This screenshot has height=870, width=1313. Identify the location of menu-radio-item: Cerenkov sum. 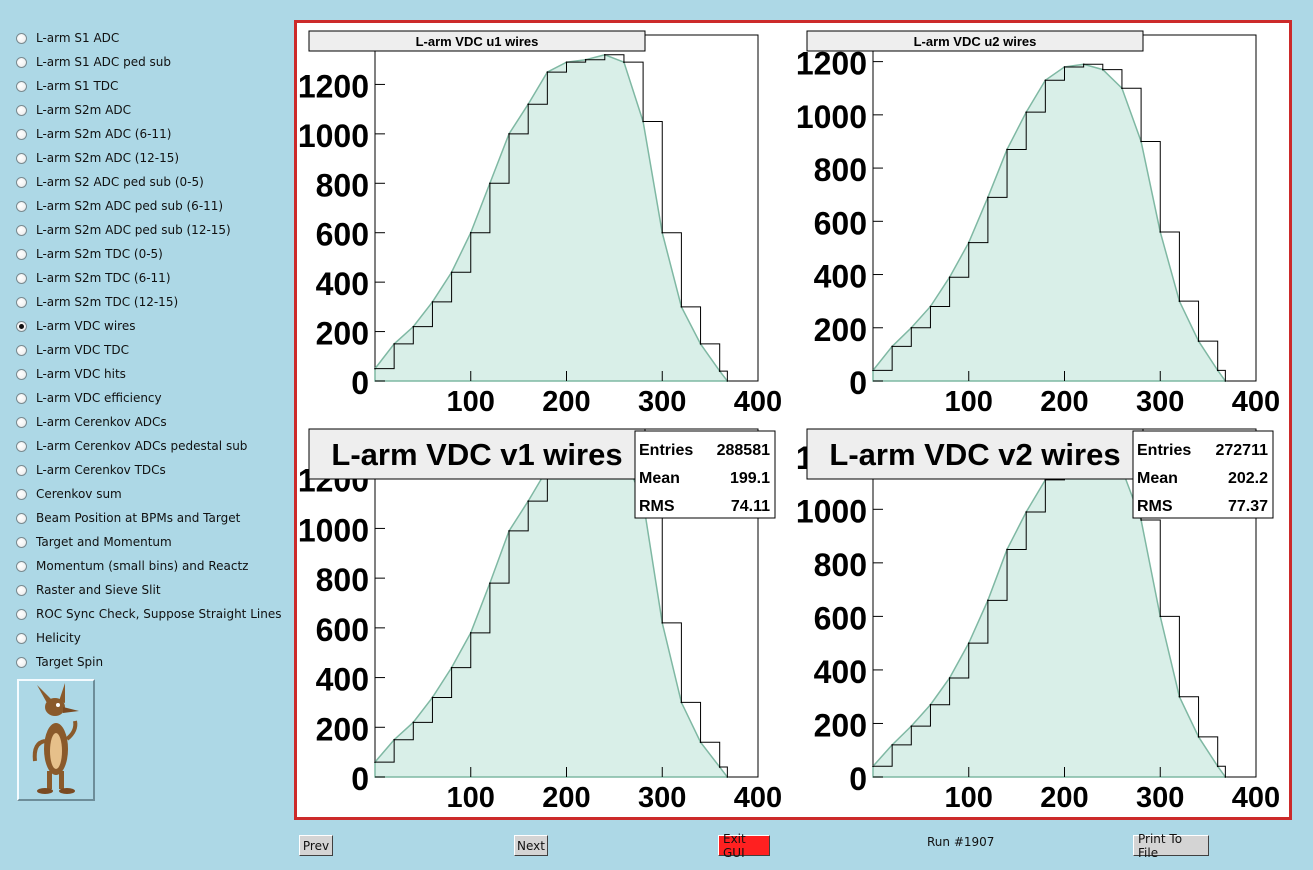
(69, 494).